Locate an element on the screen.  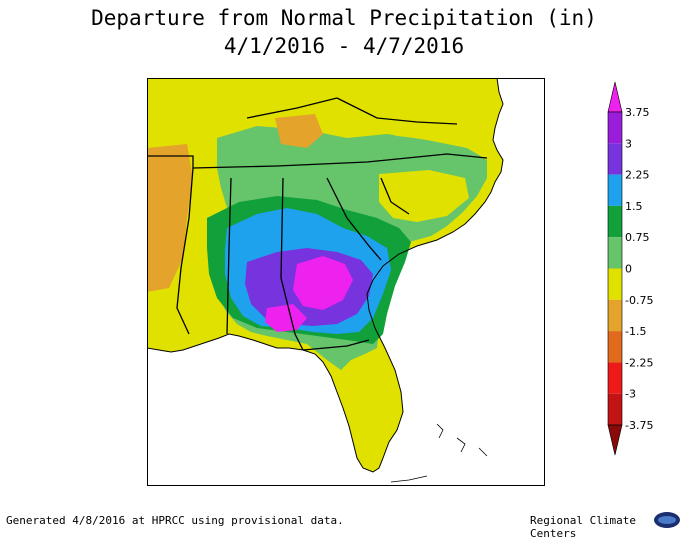
region-magenta is located at coordinates (323, 283).